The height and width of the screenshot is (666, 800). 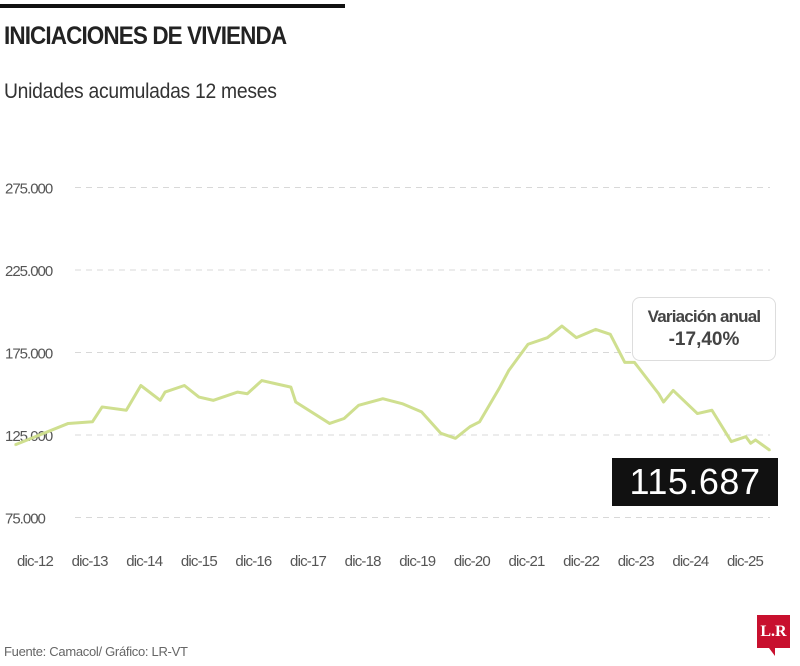 I want to click on x-tick-label: dic-18, so click(x=363, y=561).